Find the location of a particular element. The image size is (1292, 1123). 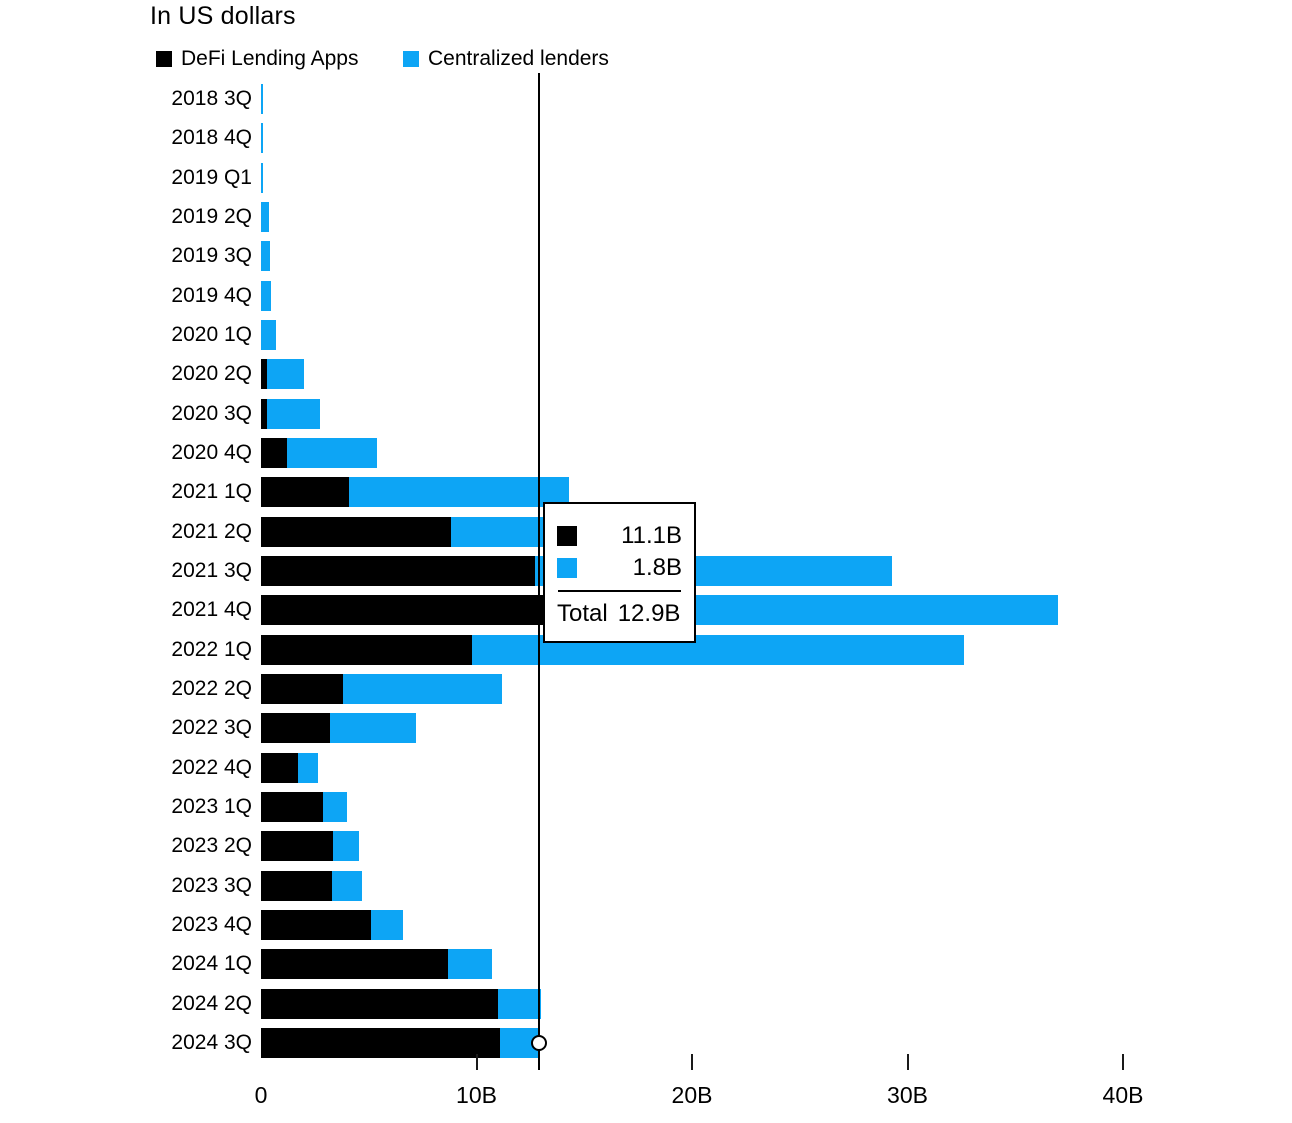

tooltip-row-centralized: 1.8B is located at coordinates (619, 567).